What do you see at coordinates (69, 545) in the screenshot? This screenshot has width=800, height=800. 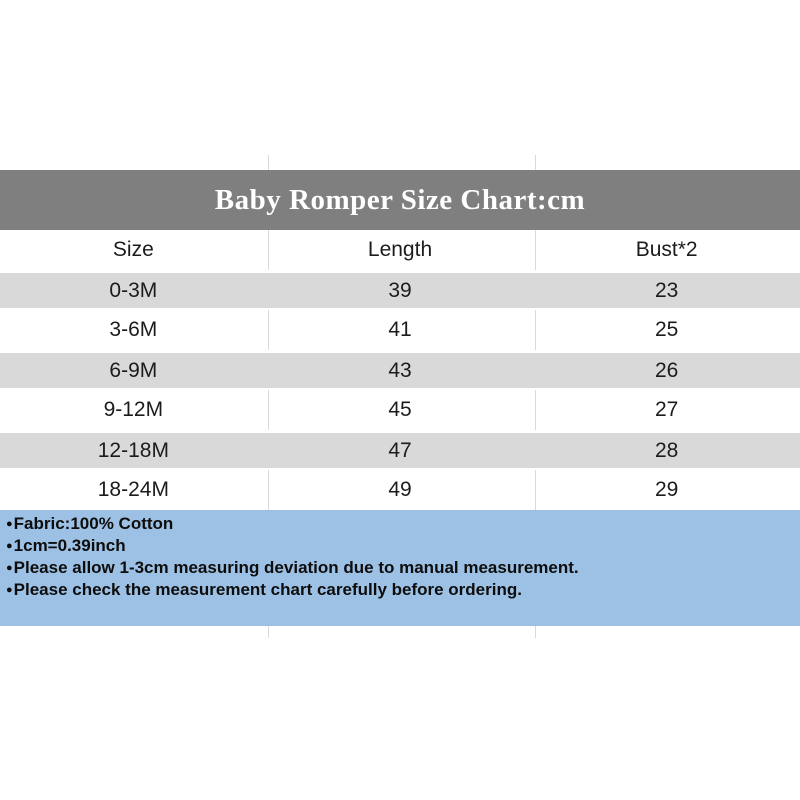 I see `note-text: 1cm=0.39inch` at bounding box center [69, 545].